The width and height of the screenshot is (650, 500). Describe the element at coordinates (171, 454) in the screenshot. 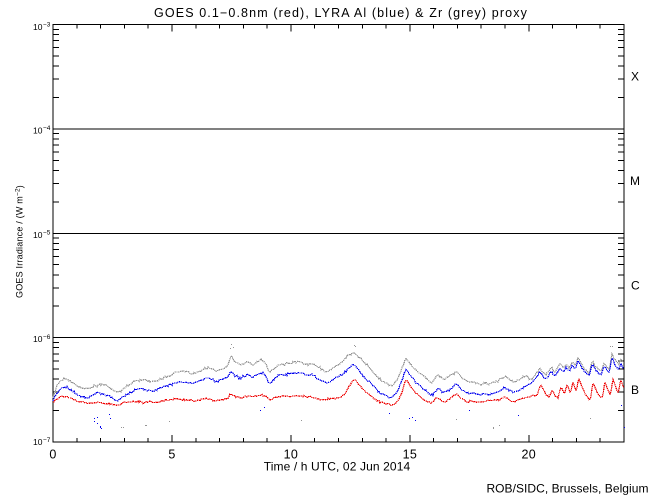

I see `svg-text: 5` at that location.